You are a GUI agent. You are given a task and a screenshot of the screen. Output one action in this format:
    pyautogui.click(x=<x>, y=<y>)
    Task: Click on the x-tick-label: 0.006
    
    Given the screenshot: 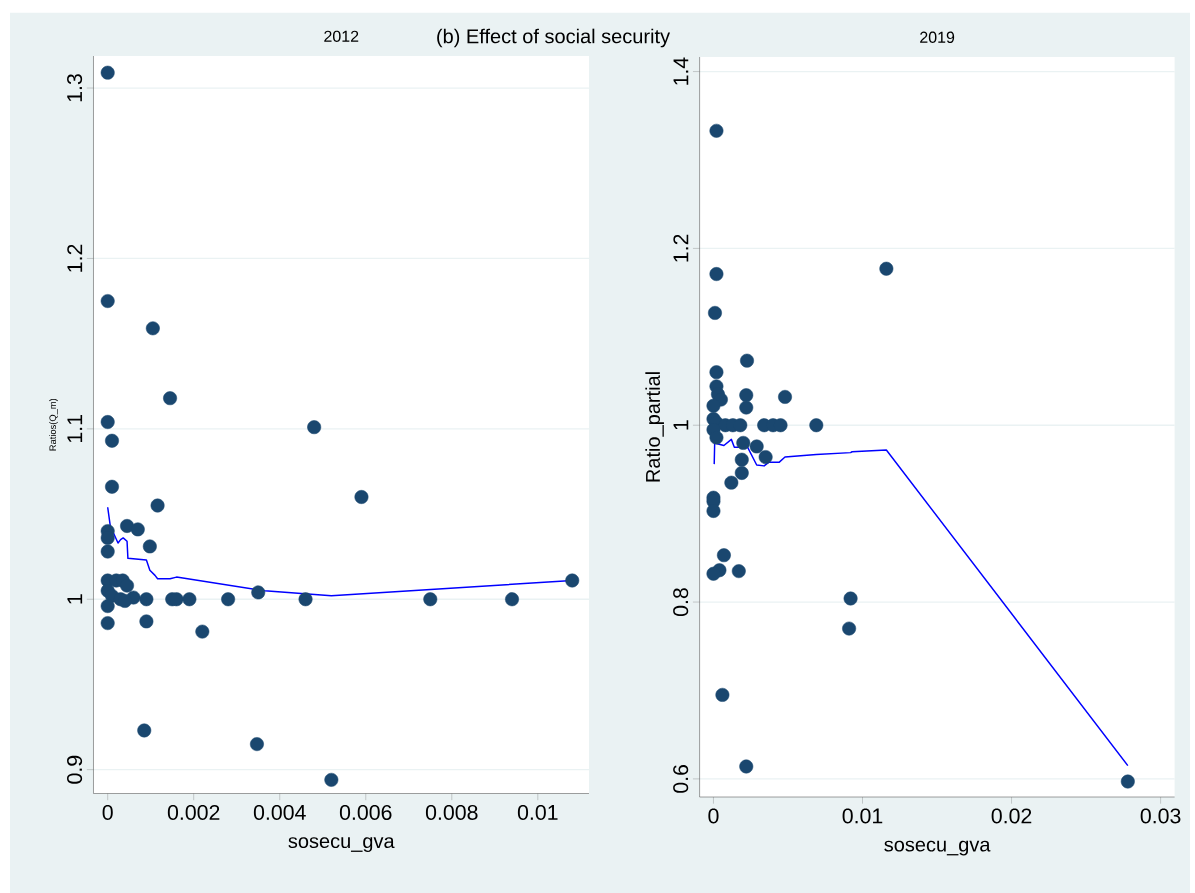 What is the action you would take?
    pyautogui.click(x=365, y=812)
    